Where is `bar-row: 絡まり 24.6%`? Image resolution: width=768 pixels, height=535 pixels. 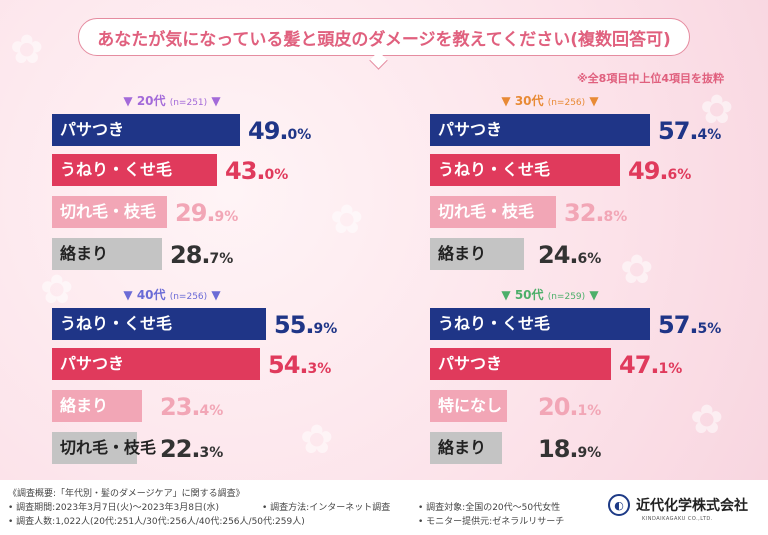 bar-row: 絡まり 24.6% is located at coordinates (599, 254).